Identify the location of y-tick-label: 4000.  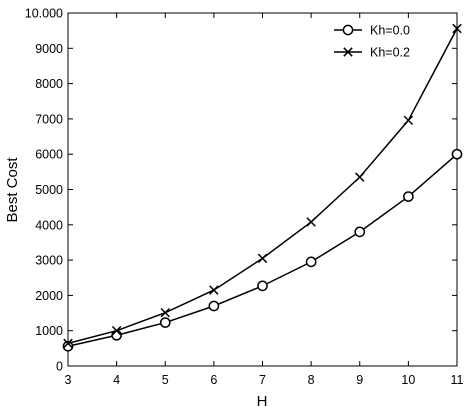
(49, 225).